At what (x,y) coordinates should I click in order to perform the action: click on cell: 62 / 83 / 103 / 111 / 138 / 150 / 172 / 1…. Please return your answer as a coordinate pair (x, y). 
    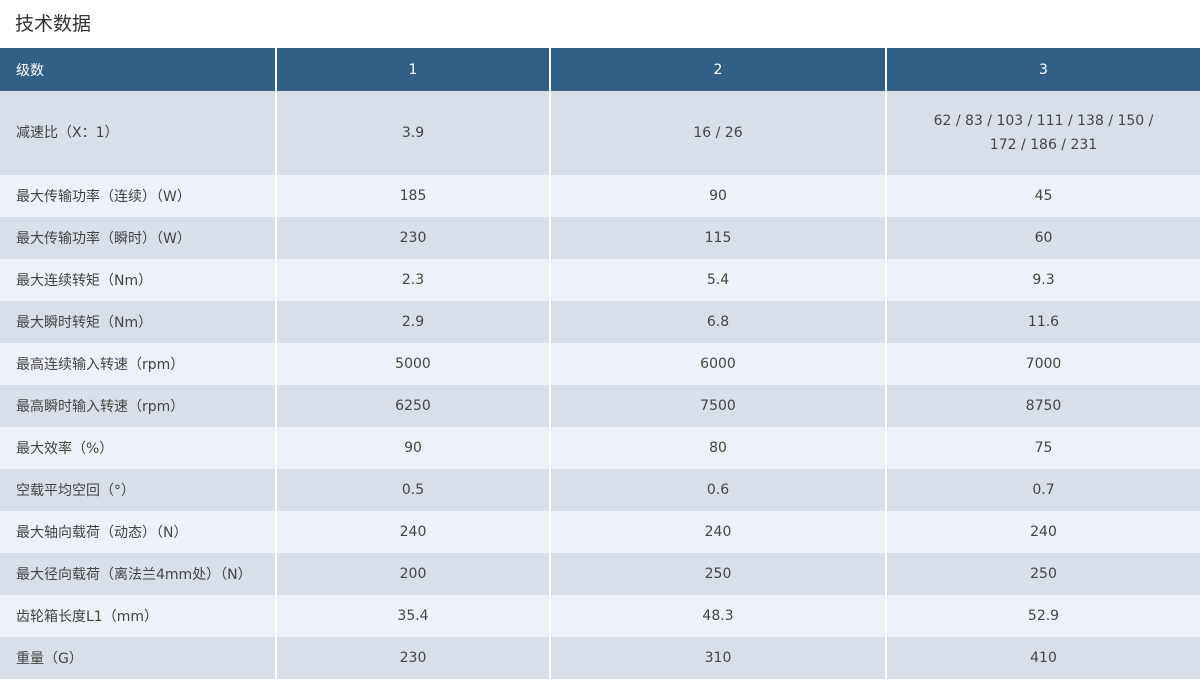
    Looking at the image, I should click on (1043, 133).